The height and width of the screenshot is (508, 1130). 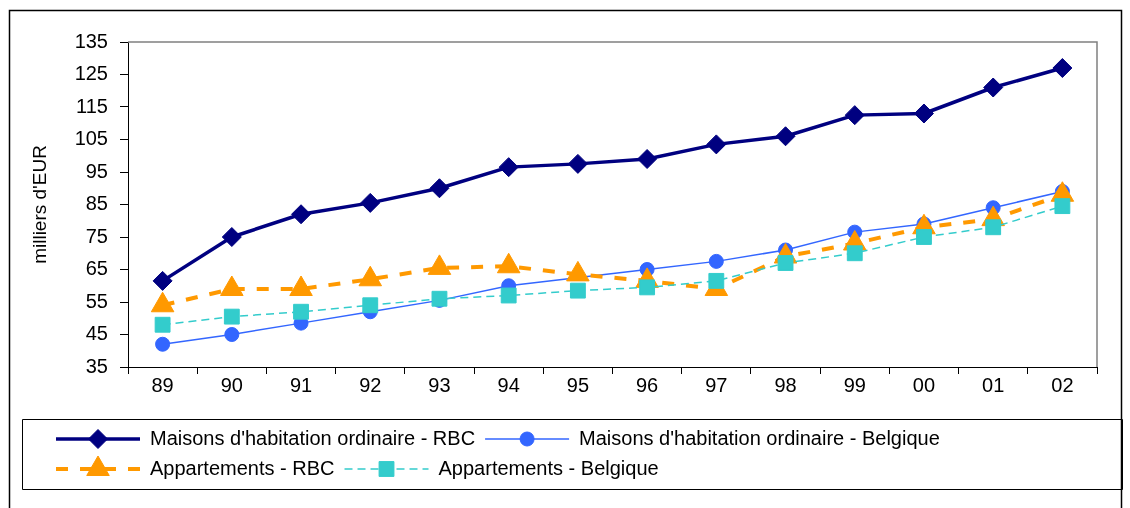 What do you see at coordinates (162, 384) in the screenshot?
I see `x-tick-label: 89` at bounding box center [162, 384].